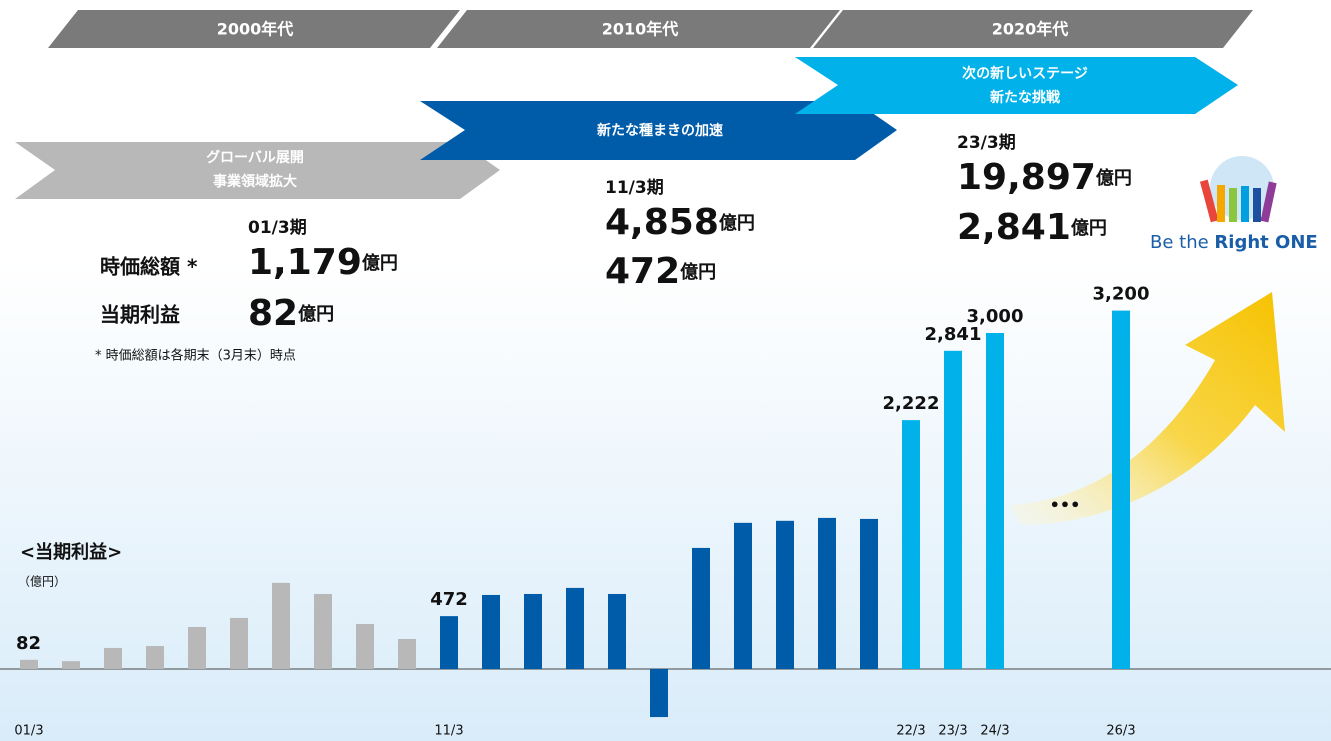 The image size is (1331, 741). What do you see at coordinates (42, 582) in the screenshot?
I see `y-axis-label: （億円）` at bounding box center [42, 582].